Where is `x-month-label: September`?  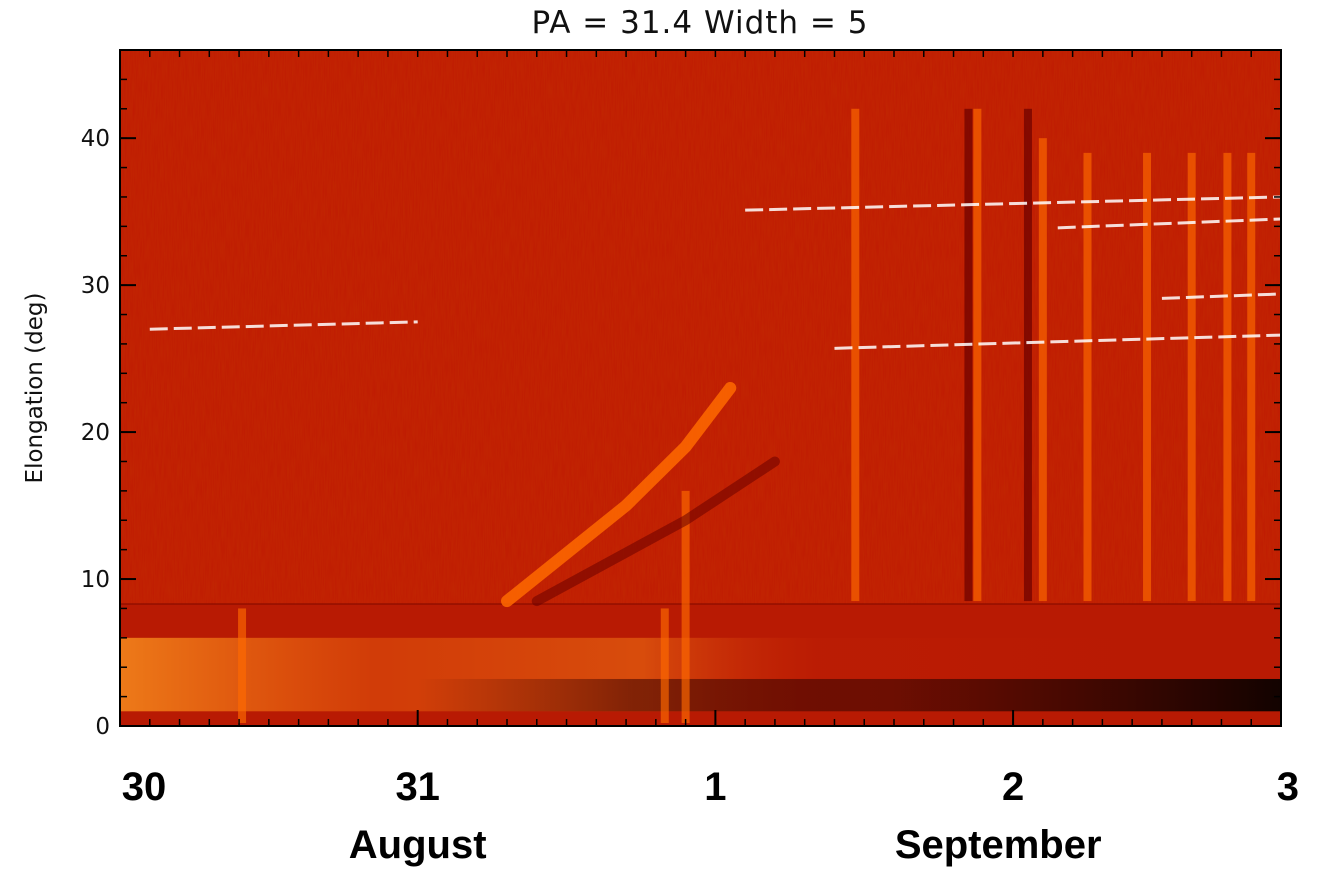 x-month-label: September is located at coordinates (998, 845).